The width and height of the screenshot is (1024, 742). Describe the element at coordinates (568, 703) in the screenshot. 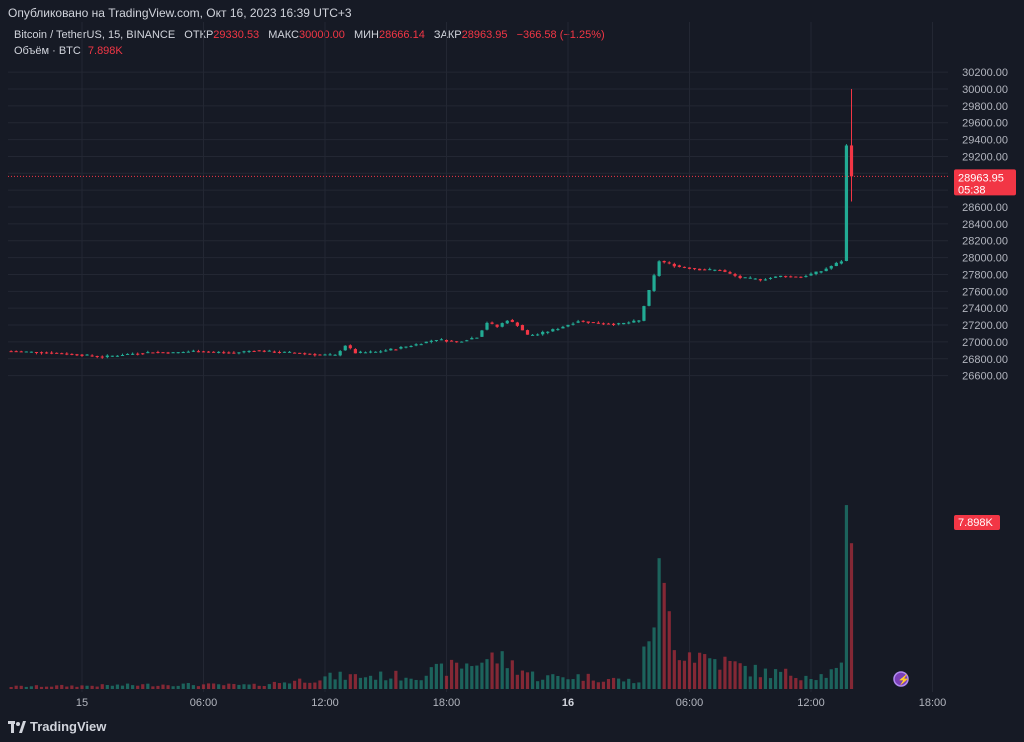

I see `x-tick-label: 16` at that location.